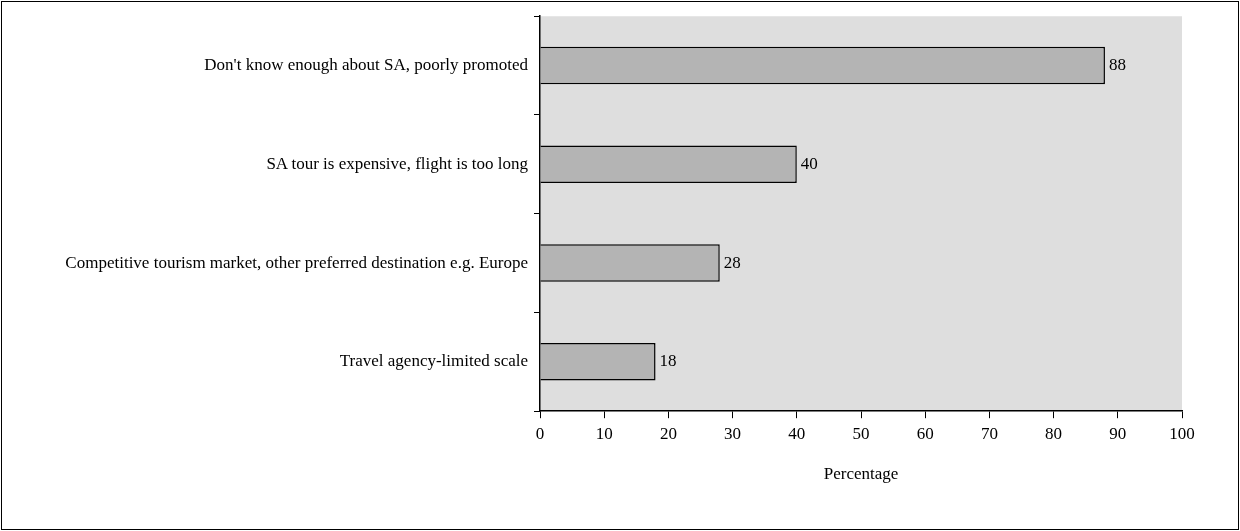  I want to click on x-tick-label: 0, so click(540, 433).